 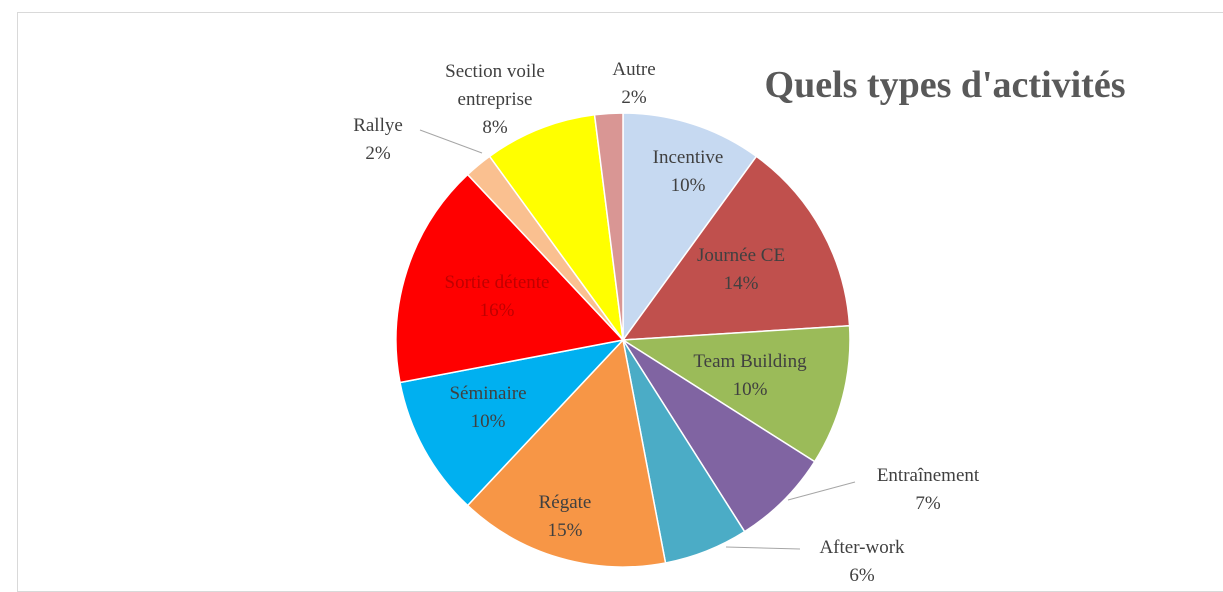 I want to click on category-label: Sortie détente, so click(x=497, y=282).